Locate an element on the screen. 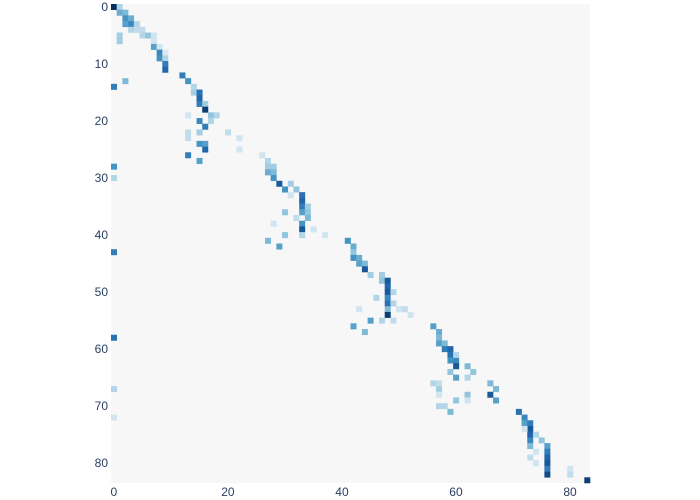 This screenshot has height=500, width=700. x-axis: 0 20 40 60 80 is located at coordinates (344, 492).